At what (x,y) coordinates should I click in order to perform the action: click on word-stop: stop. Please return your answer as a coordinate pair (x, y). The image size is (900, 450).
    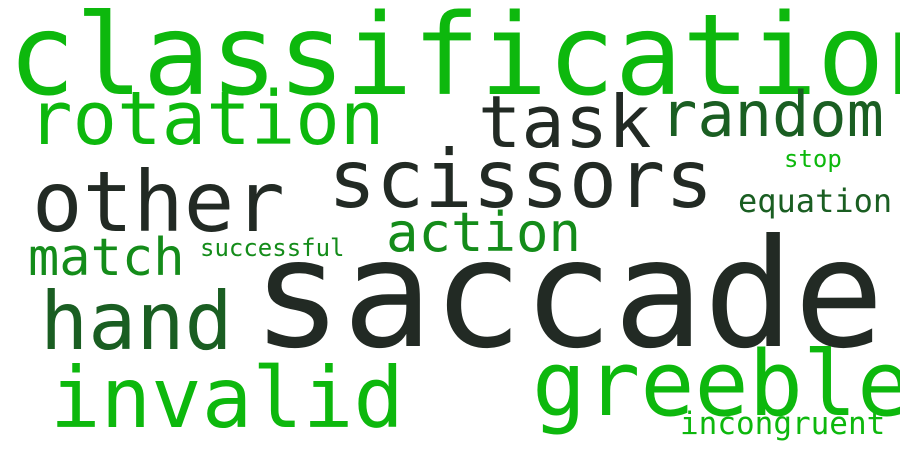
    Looking at the image, I should click on (813, 159).